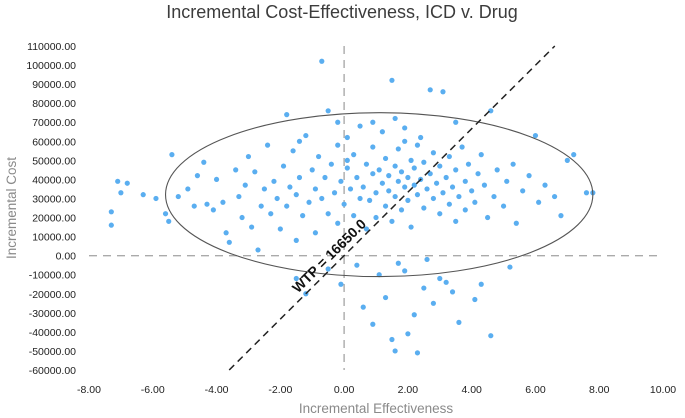  What do you see at coordinates (408, 390) in the screenshot?
I see `x-tick-label: 2.00` at bounding box center [408, 390].